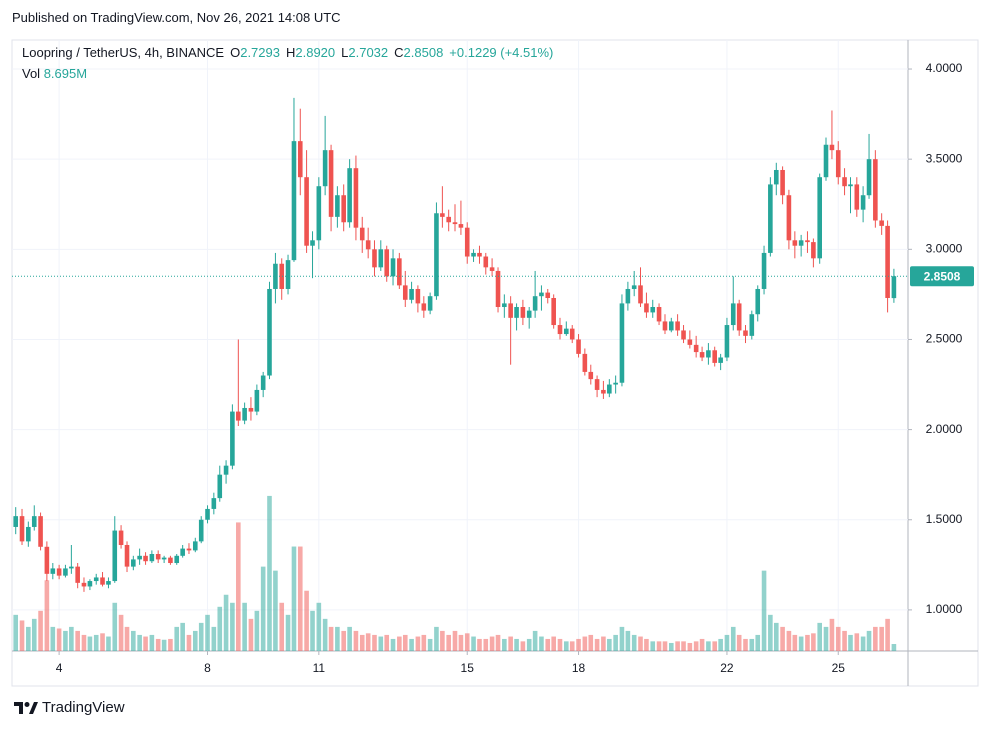  I want to click on brand: TradingView, so click(83, 707).